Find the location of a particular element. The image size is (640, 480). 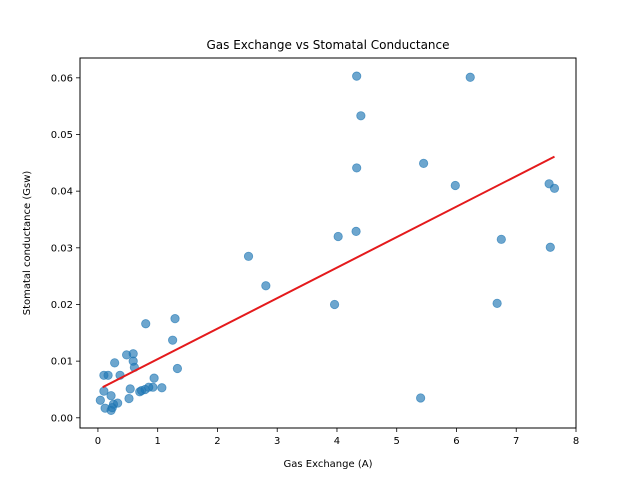

y-tick-label: 0.02 is located at coordinates (62, 305).